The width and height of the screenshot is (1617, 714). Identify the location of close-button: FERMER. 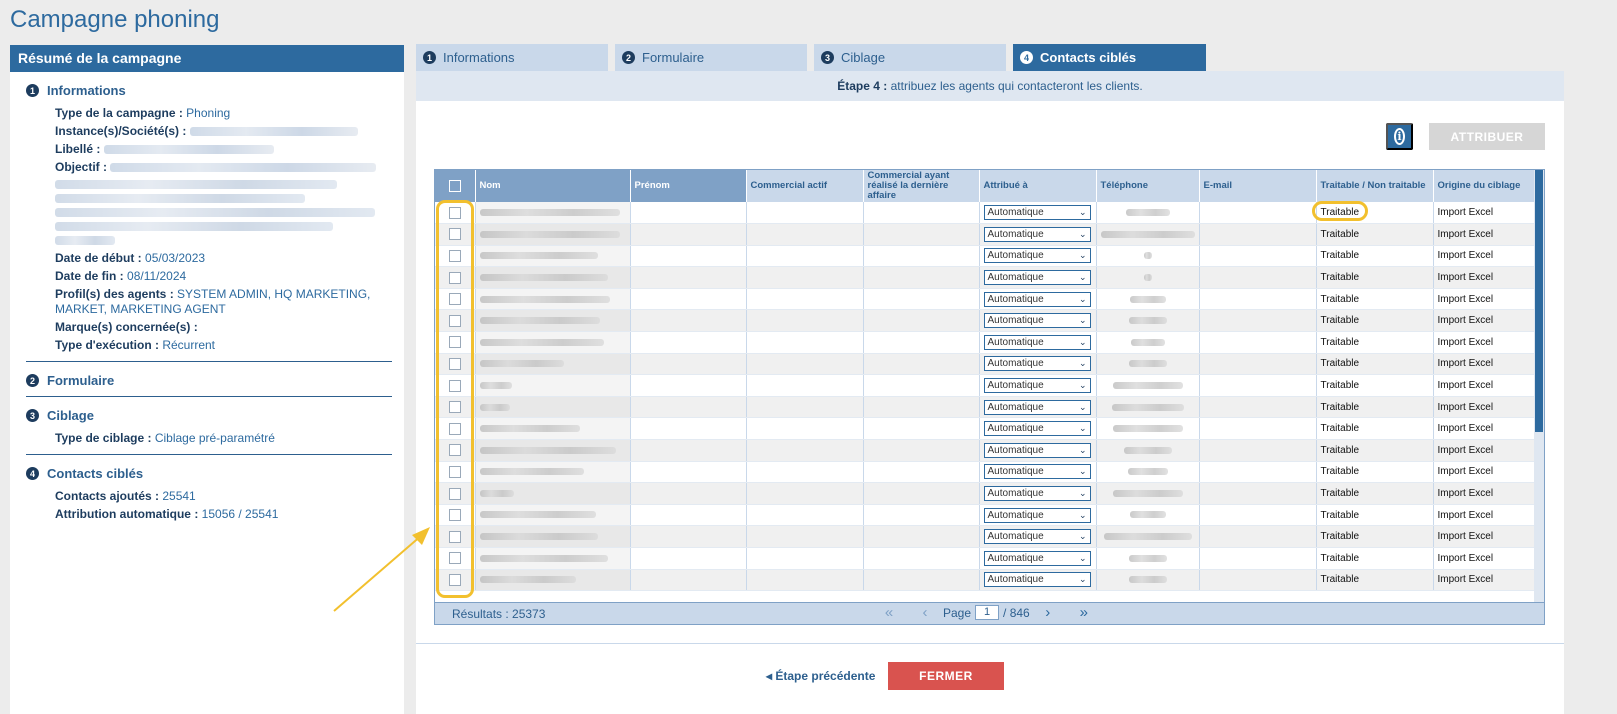
(946, 676).